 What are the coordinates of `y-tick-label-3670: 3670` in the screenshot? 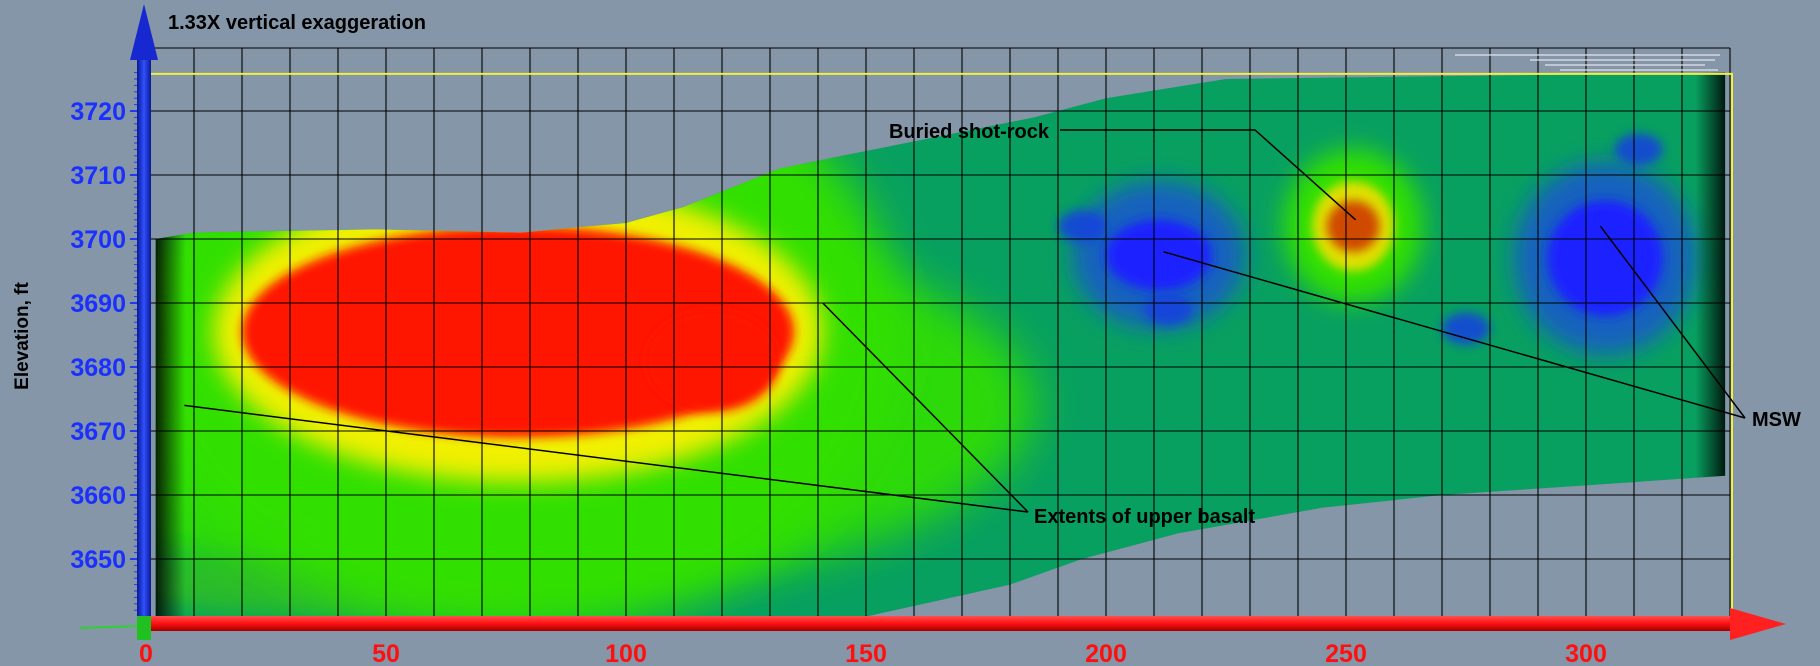 It's located at (98, 432).